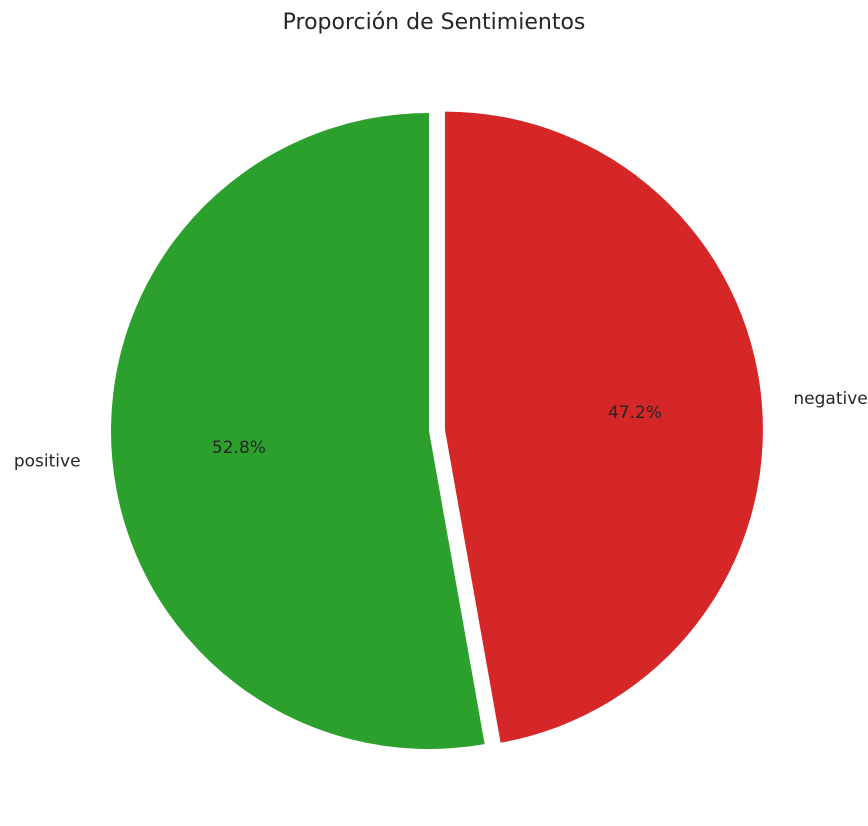  I want to click on slice-percent-negative: 47.2%, so click(635, 413).